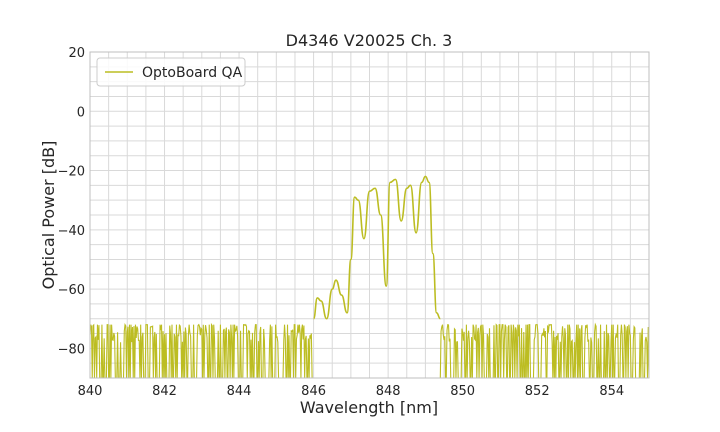  Describe the element at coordinates (71, 172) in the screenshot. I see `y-tick-label: −20` at that location.